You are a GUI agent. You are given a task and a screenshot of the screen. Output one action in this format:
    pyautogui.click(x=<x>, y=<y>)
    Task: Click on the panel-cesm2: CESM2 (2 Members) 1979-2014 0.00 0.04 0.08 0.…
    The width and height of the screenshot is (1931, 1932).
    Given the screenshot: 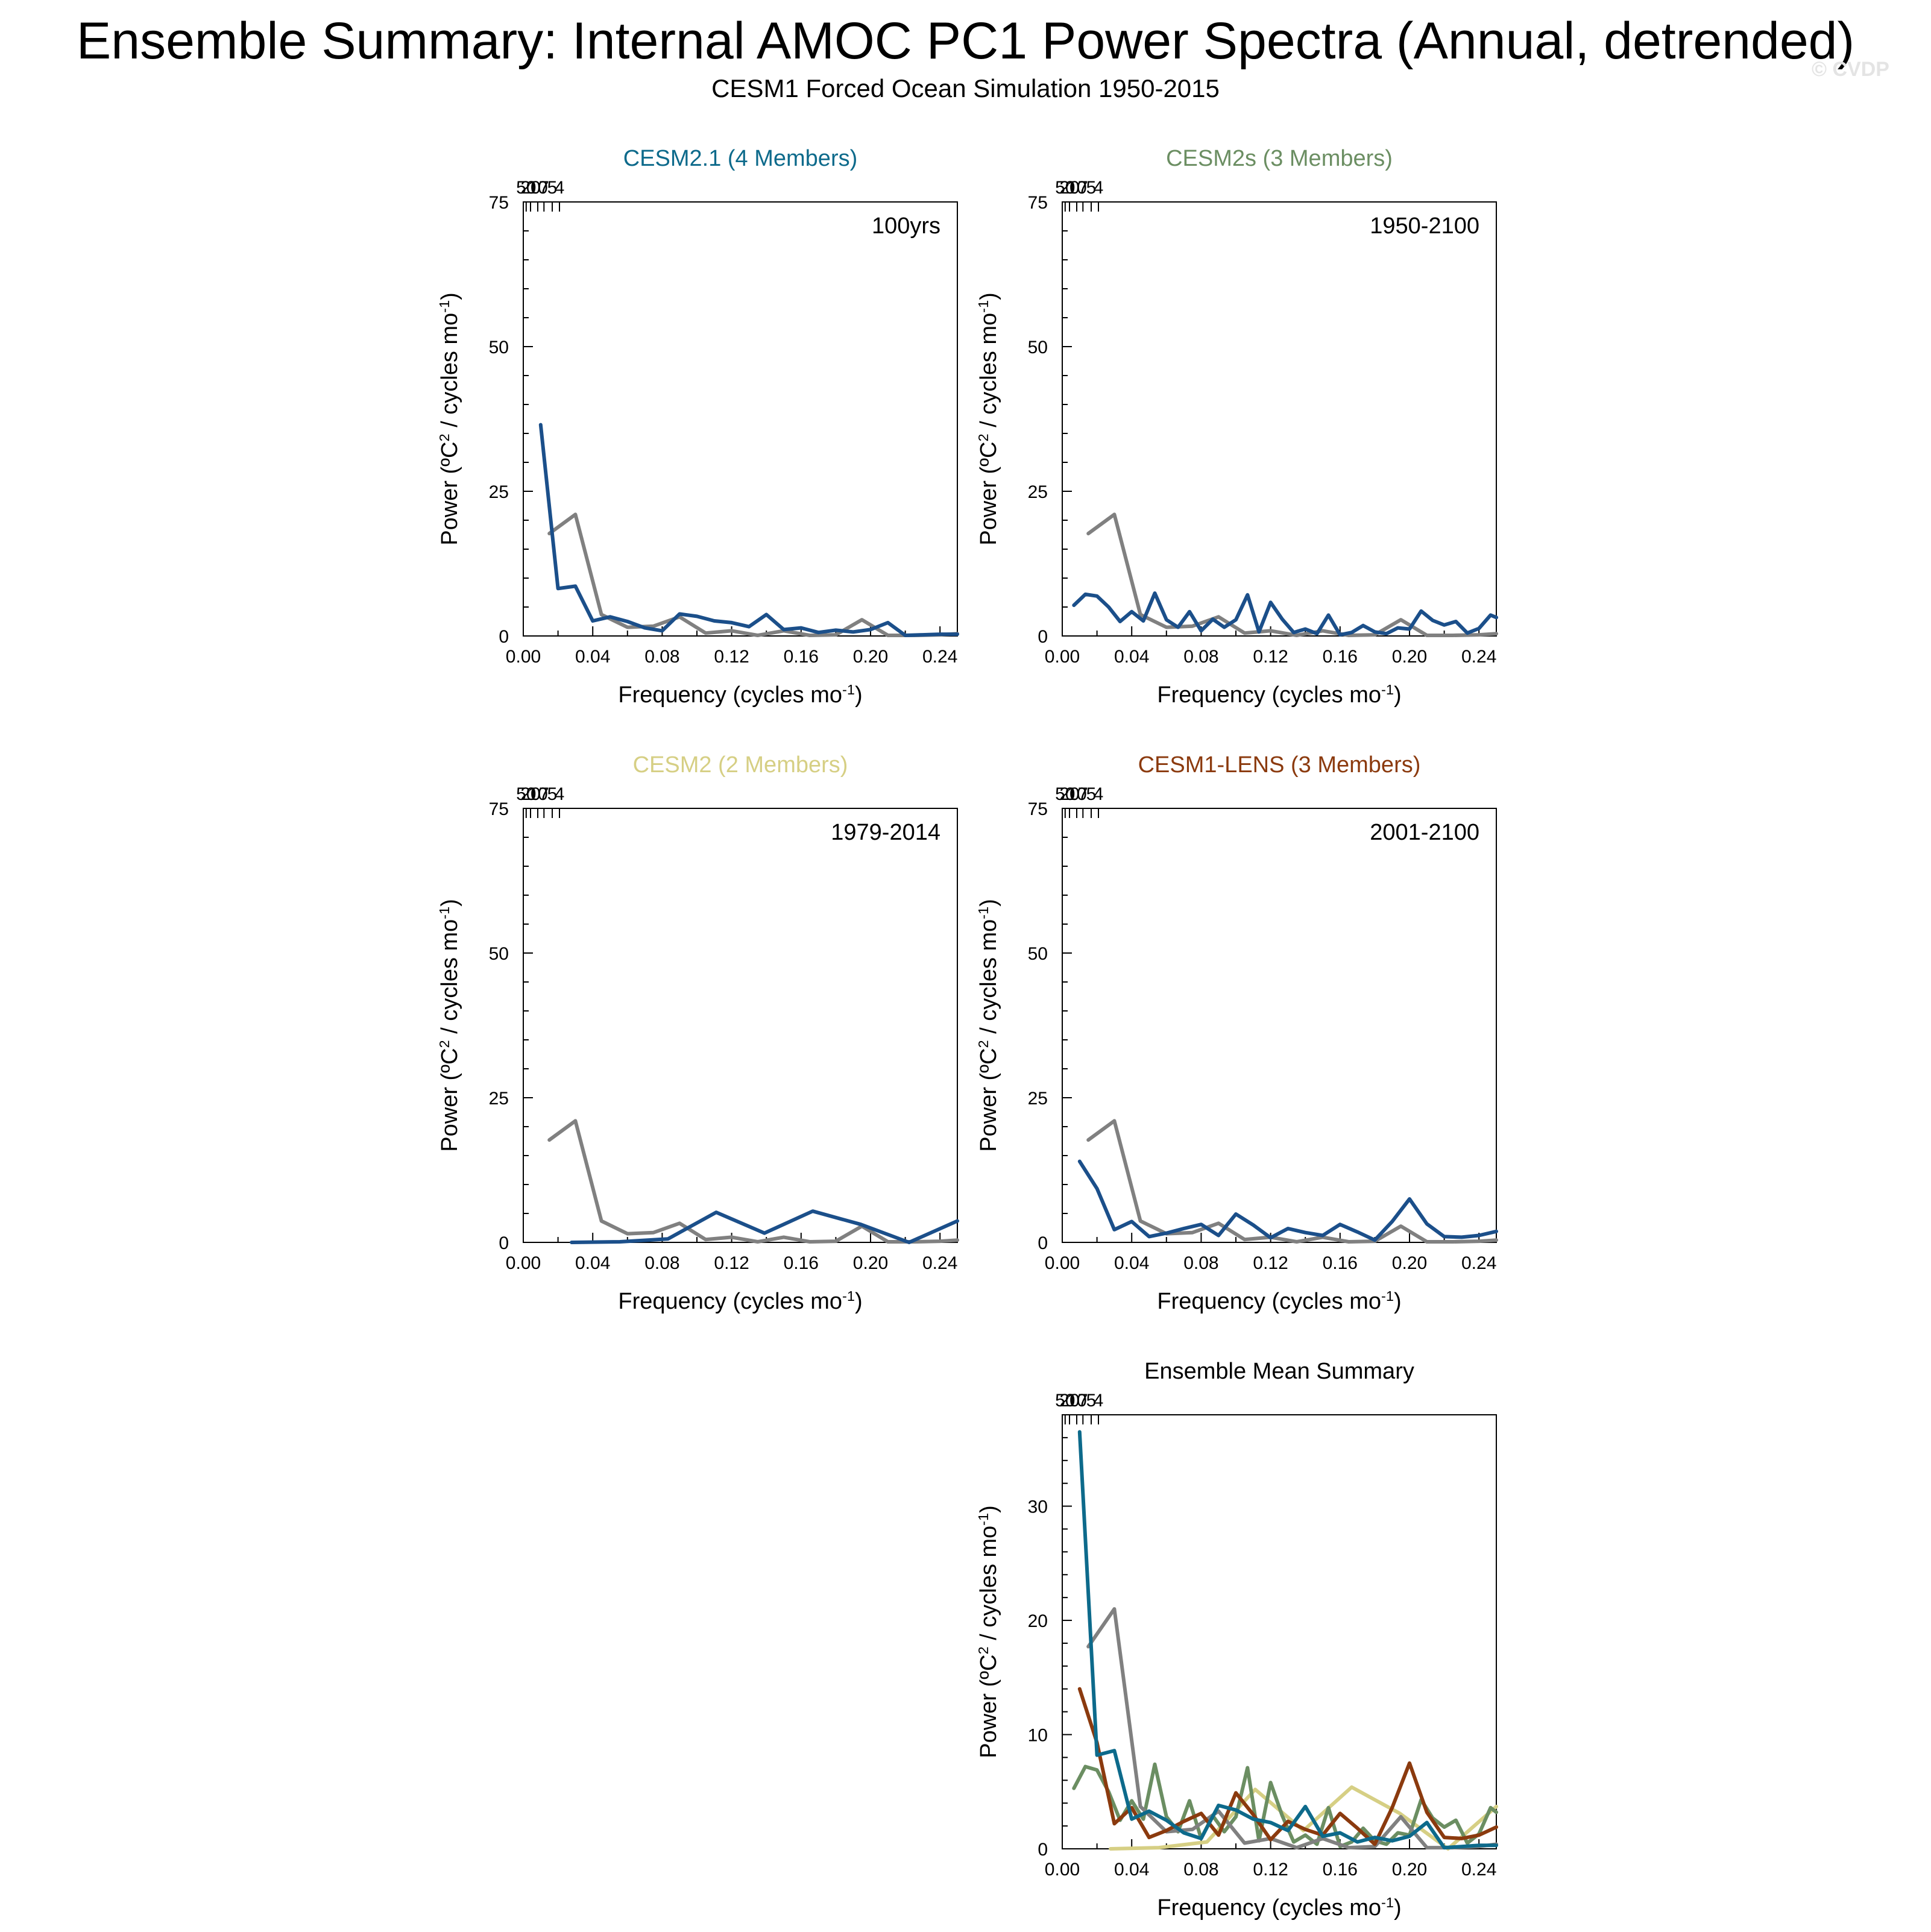 What is the action you would take?
    pyautogui.click(x=697, y=1033)
    